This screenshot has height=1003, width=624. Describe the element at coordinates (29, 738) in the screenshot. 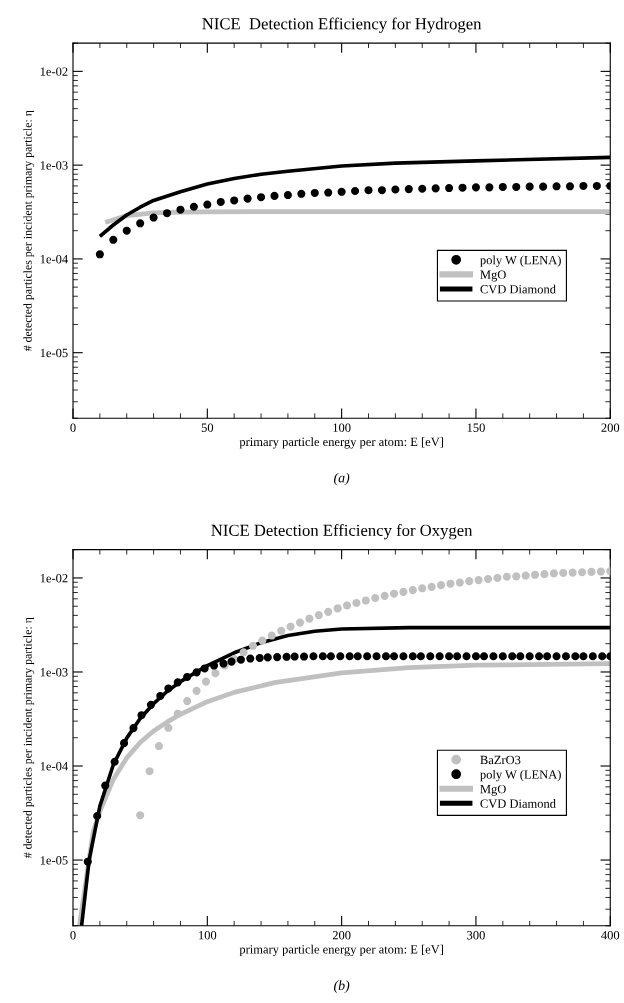

I see `y-axis-title: # detected particles per incident primary particle: η` at that location.